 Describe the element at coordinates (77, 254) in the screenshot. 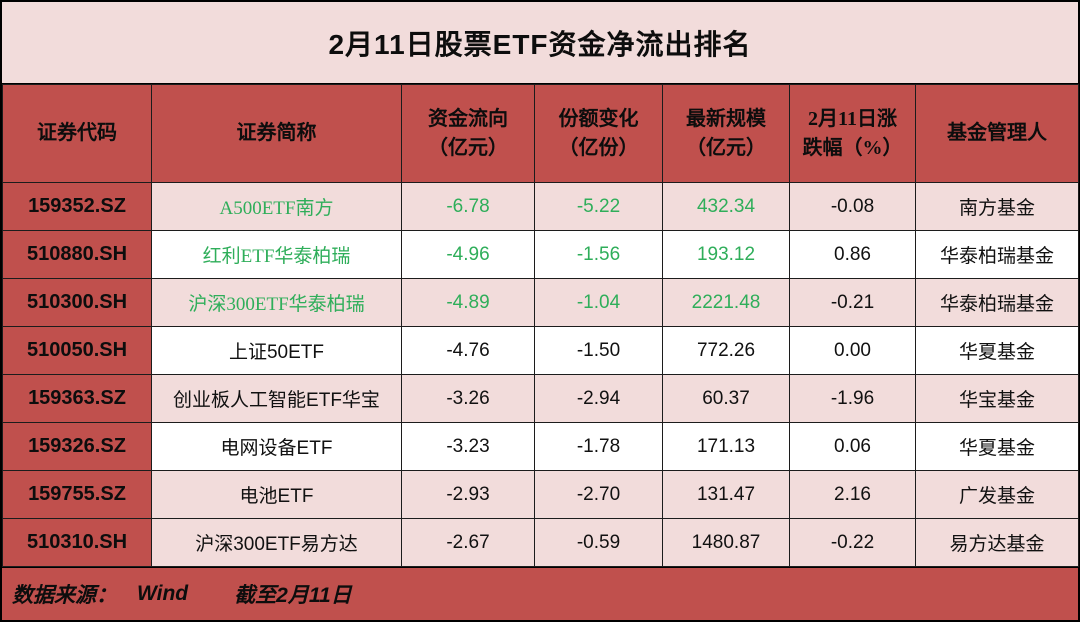

I see `cell-code: 510880.SH` at that location.